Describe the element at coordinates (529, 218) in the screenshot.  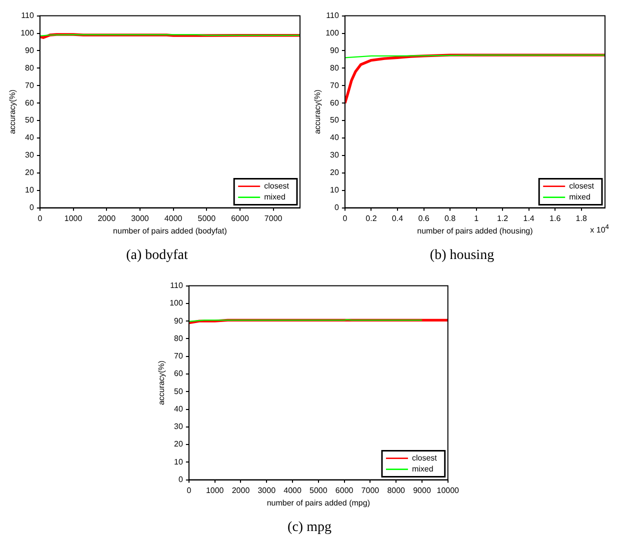
I see `x-tick-label: 1.4` at that location.